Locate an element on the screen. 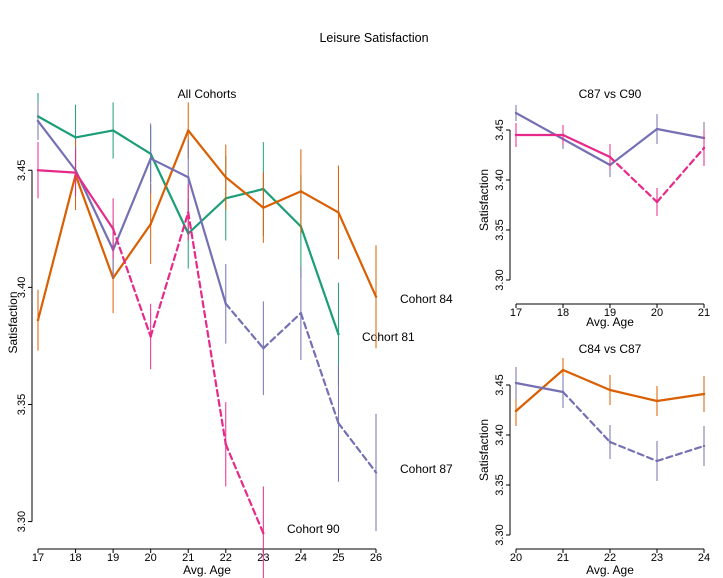 The height and width of the screenshot is (578, 723). x-tick-label: 19 is located at coordinates (610, 313).